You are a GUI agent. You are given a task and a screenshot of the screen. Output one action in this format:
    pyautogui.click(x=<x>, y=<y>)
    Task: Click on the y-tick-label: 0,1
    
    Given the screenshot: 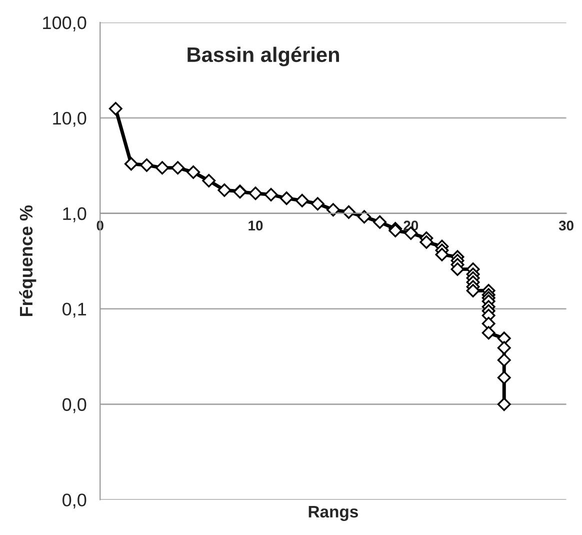 What is the action you would take?
    pyautogui.click(x=74, y=310)
    